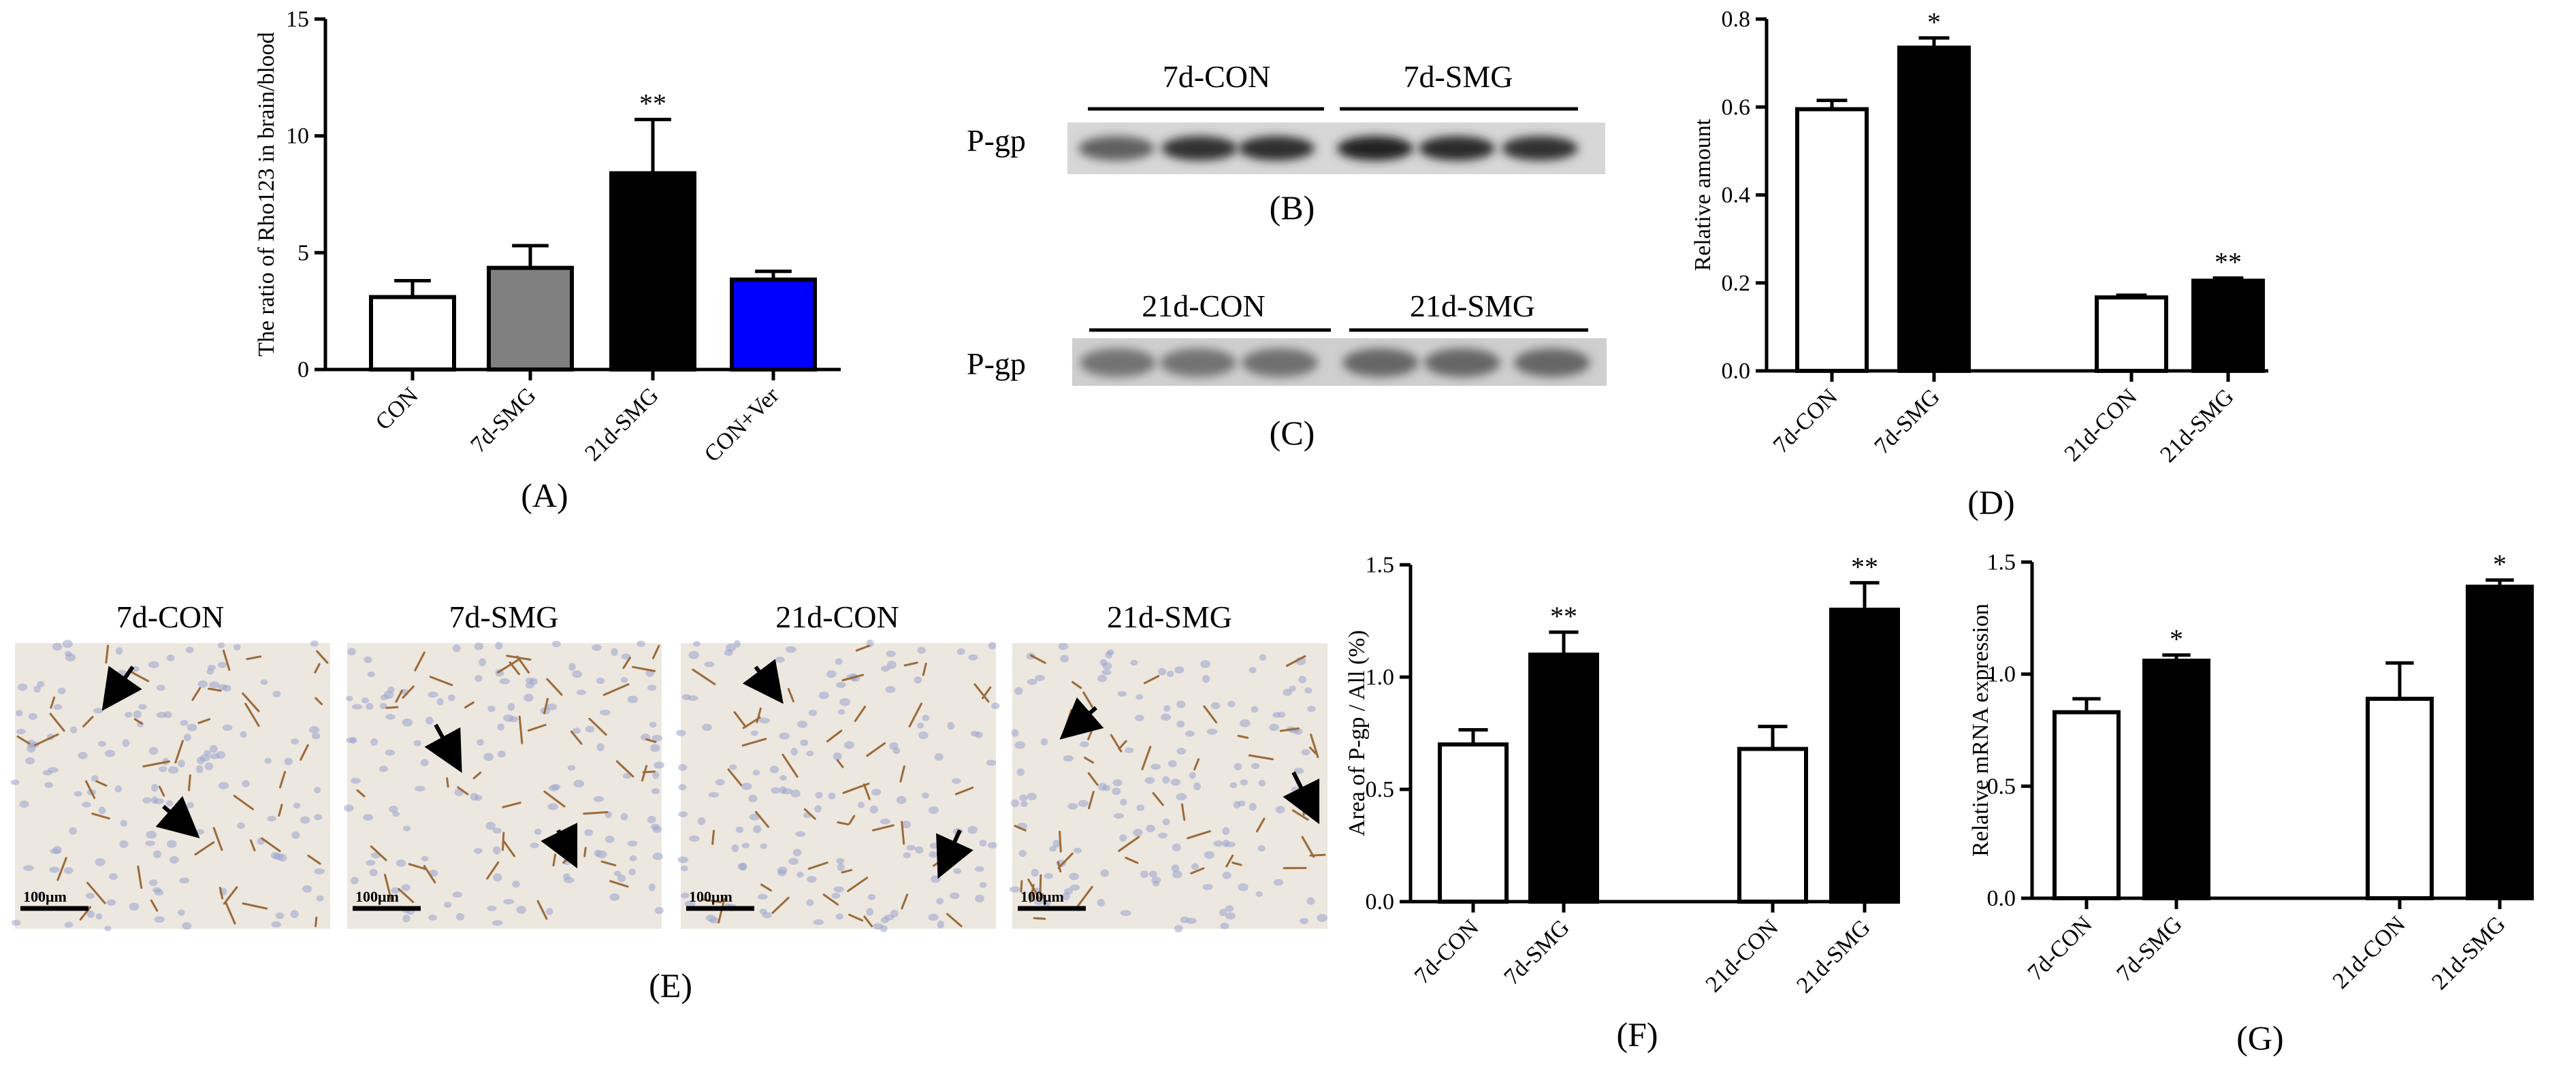  Describe the element at coordinates (266, 194) in the screenshot. I see `y-axis-label: The ratio of Rho123 in brain/blood` at that location.